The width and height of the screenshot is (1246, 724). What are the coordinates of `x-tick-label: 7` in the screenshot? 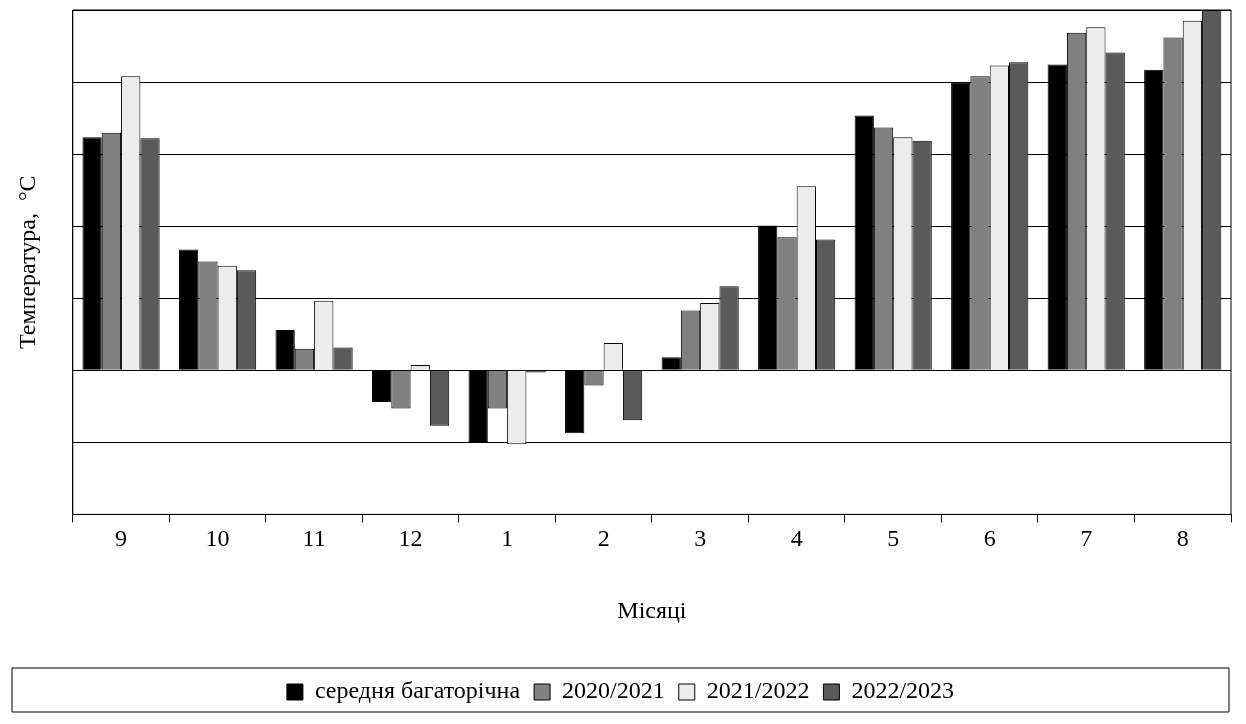 It's located at (1086, 538).